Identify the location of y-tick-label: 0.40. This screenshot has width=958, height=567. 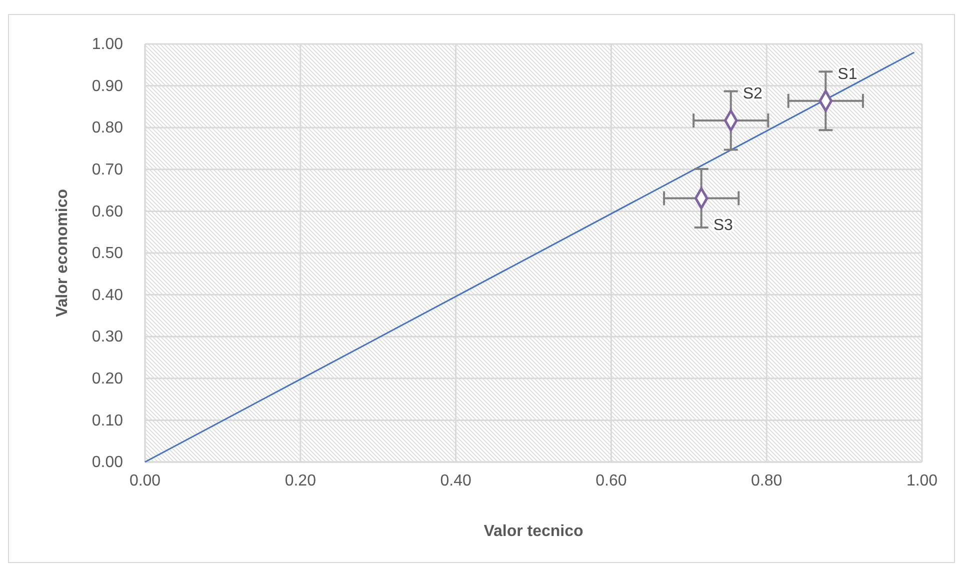
(108, 295).